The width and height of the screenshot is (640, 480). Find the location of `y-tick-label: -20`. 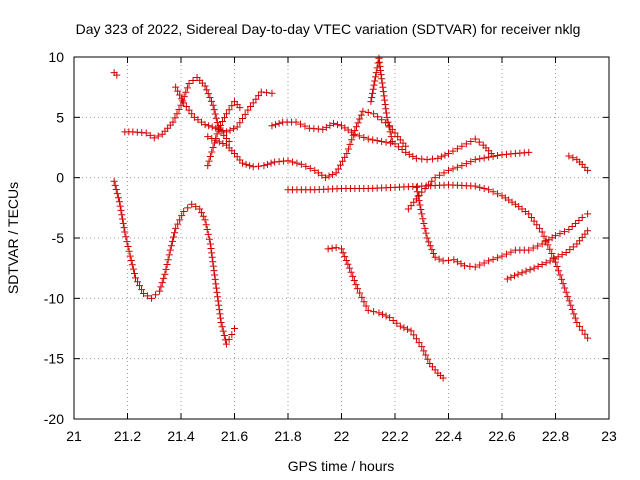

y-tick-label: -20 is located at coordinates (54, 419).